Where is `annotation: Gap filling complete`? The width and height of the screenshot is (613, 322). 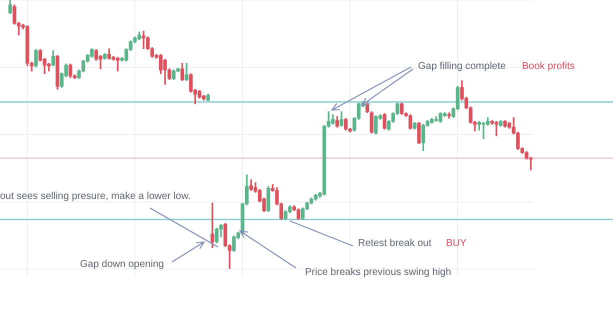
annotation: Gap filling complete is located at coordinates (462, 67).